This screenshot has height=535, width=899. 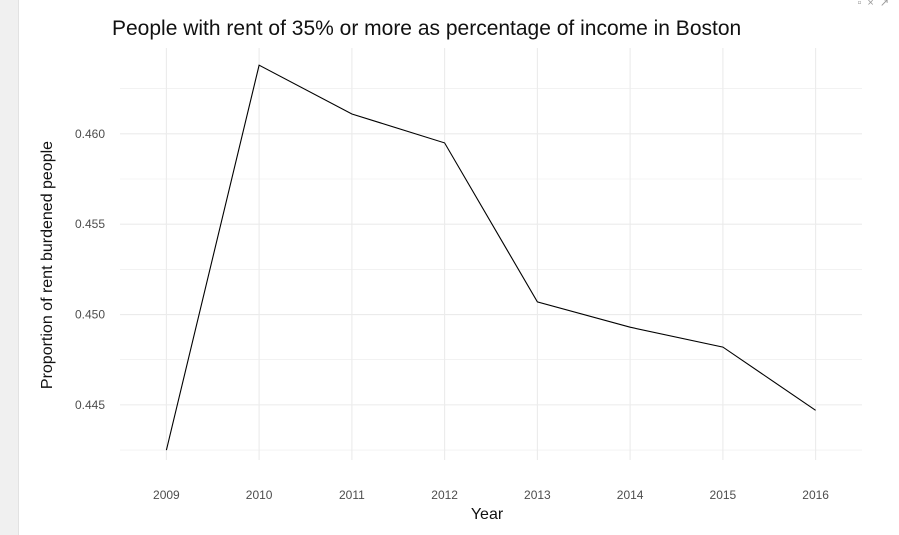 I want to click on y-tick-label: 0.450, so click(x=90, y=315).